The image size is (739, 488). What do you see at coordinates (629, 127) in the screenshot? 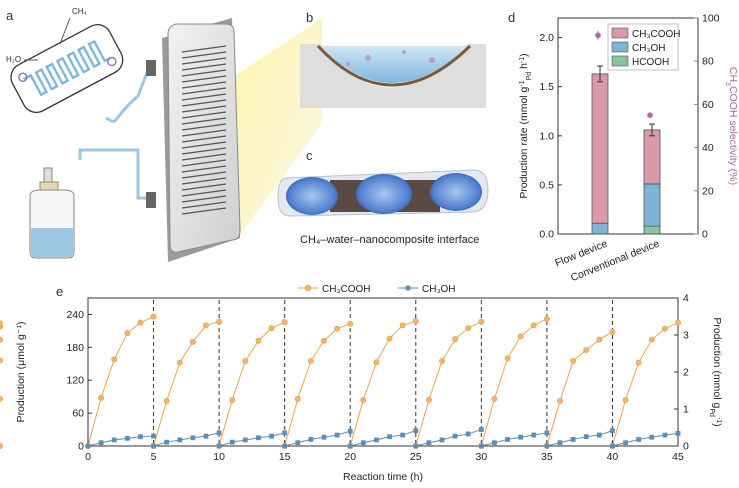
I see `bar-chart-axes: 0.0 0.5 1.0 1.5 2.0 0 20 40 60 80 100` at bounding box center [629, 127].